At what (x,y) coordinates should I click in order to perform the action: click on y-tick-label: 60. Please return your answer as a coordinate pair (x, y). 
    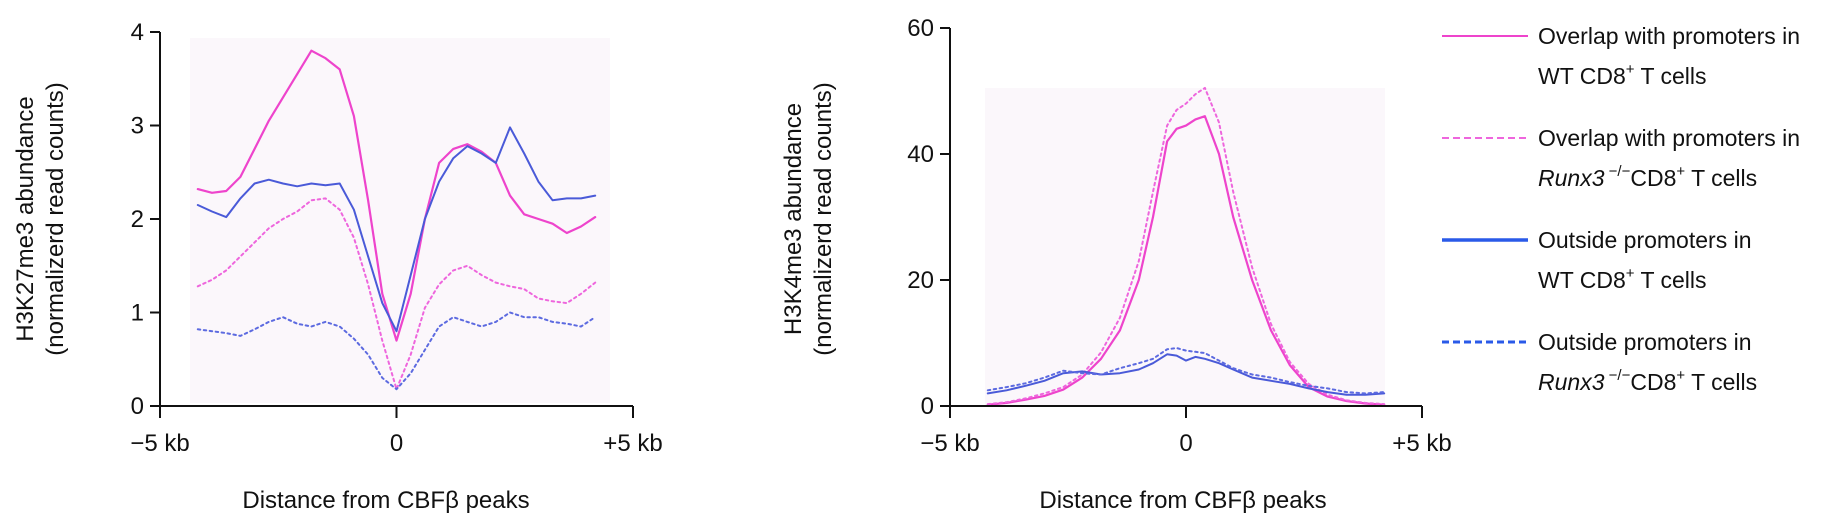
    Looking at the image, I should click on (920, 28).